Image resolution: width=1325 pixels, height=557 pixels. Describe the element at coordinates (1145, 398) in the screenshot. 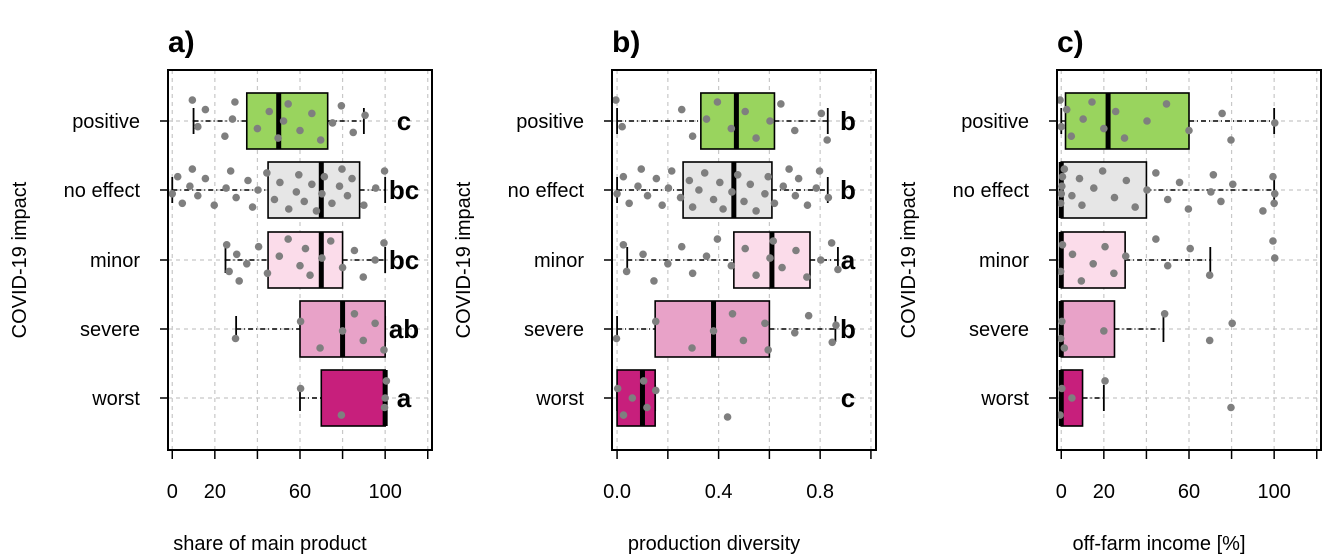

I see `box-worst` at that location.